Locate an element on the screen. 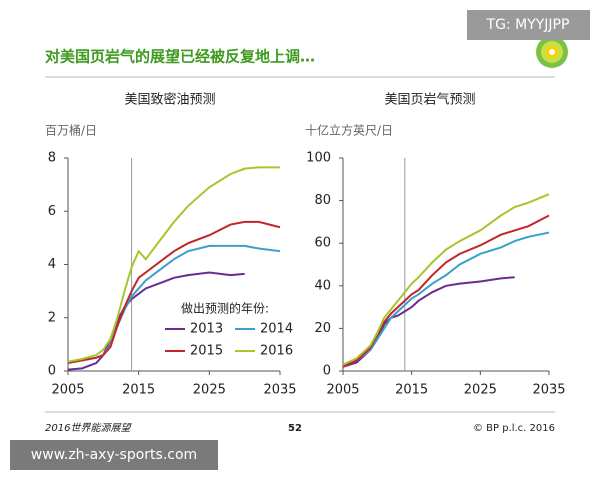 This screenshot has height=480, width=600. y-tick-label: 8 is located at coordinates (52, 158).